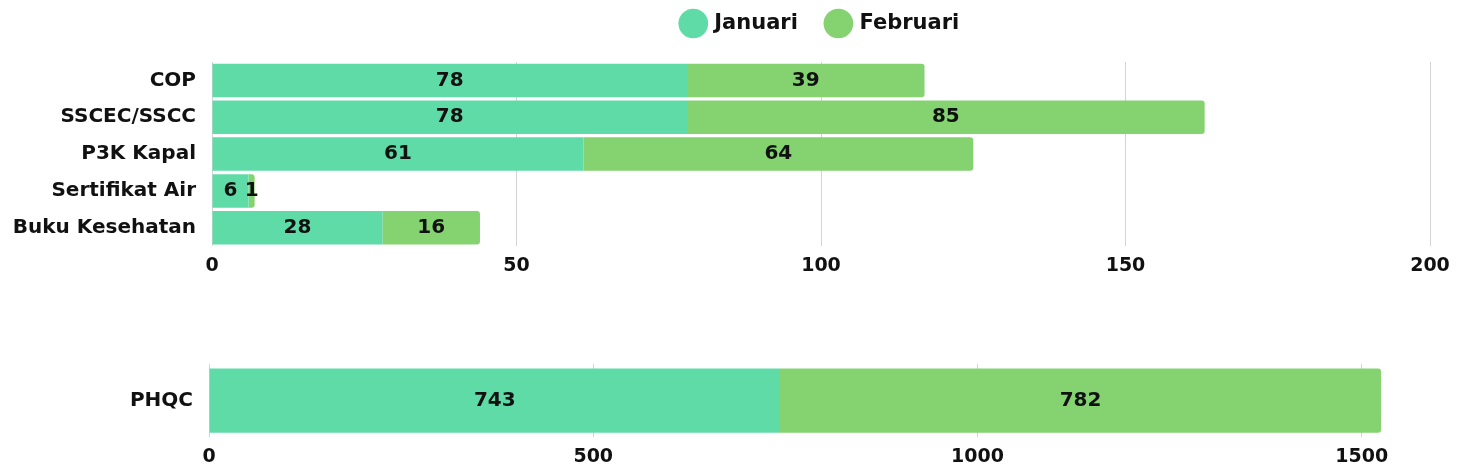 The image size is (1469, 466). Describe the element at coordinates (161, 398) in the screenshot. I see `y-tick-label: PHQC` at that location.